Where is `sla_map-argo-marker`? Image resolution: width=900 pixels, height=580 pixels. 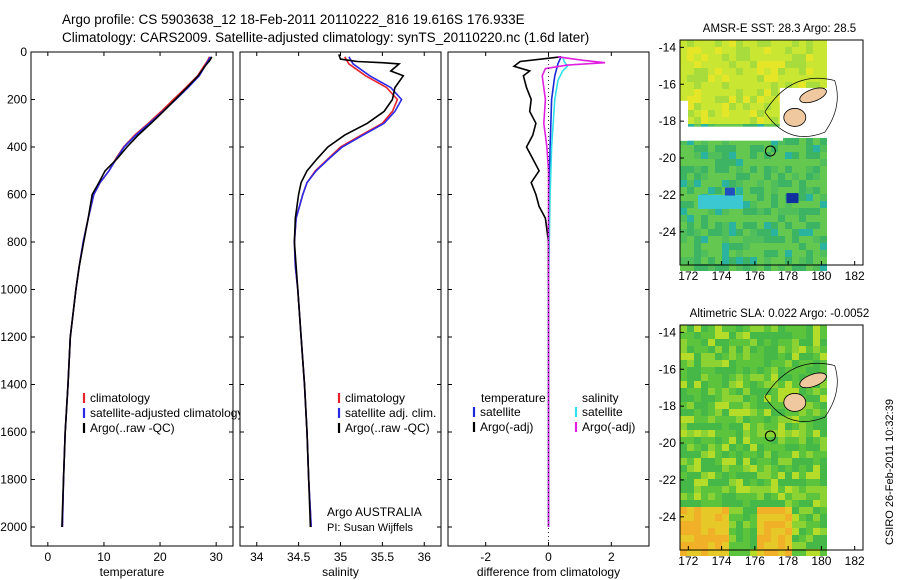 sla_map-argo-marker is located at coordinates (770, 436).